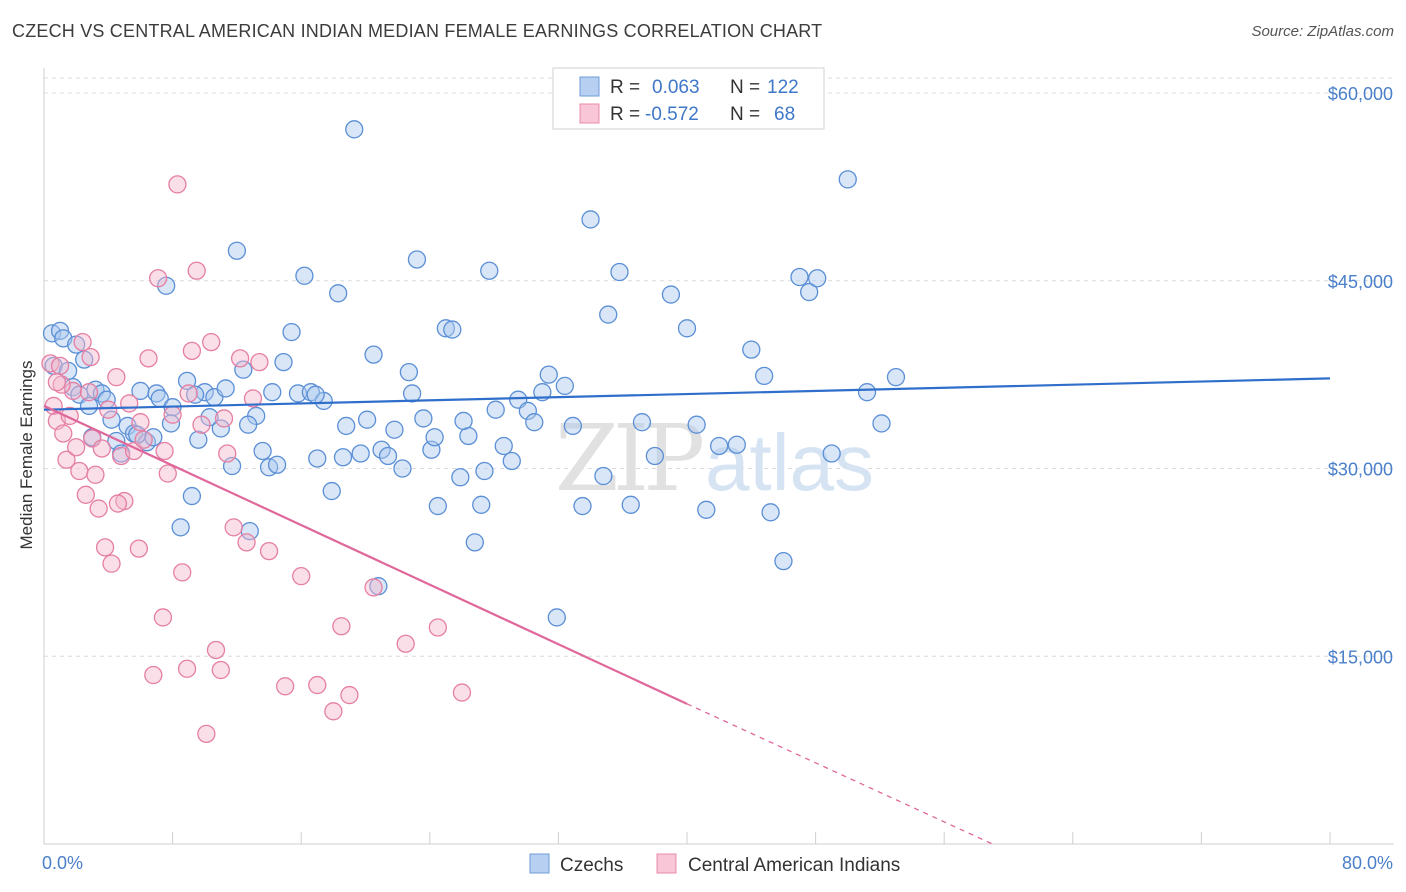 This screenshot has width=1406, height=892. What do you see at coordinates (714, 864) in the screenshot?
I see `bottom-legend: Czechs Central American Indians` at bounding box center [714, 864].